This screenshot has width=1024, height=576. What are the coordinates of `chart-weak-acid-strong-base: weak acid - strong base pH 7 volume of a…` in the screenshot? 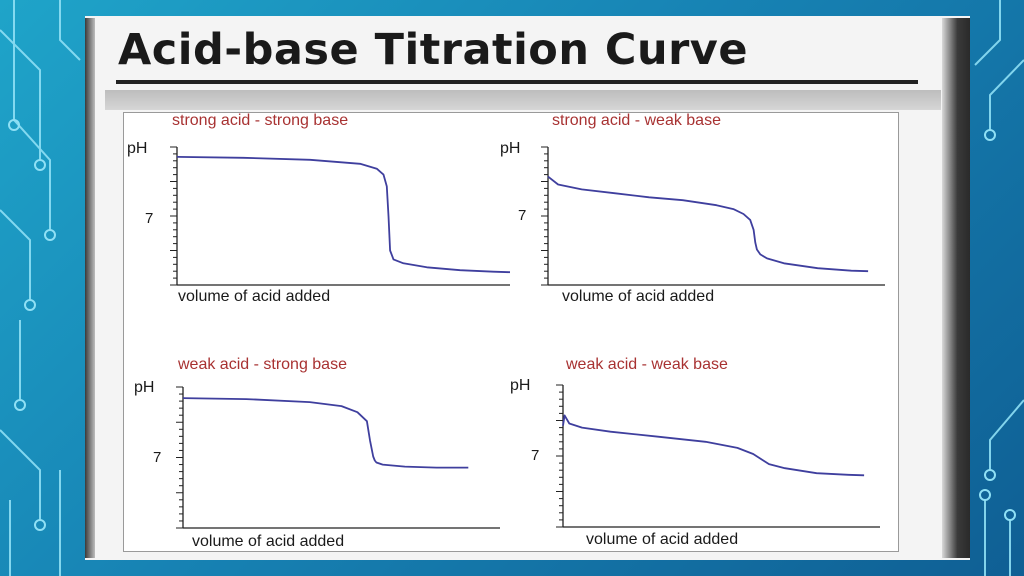 It's located at (317, 453).